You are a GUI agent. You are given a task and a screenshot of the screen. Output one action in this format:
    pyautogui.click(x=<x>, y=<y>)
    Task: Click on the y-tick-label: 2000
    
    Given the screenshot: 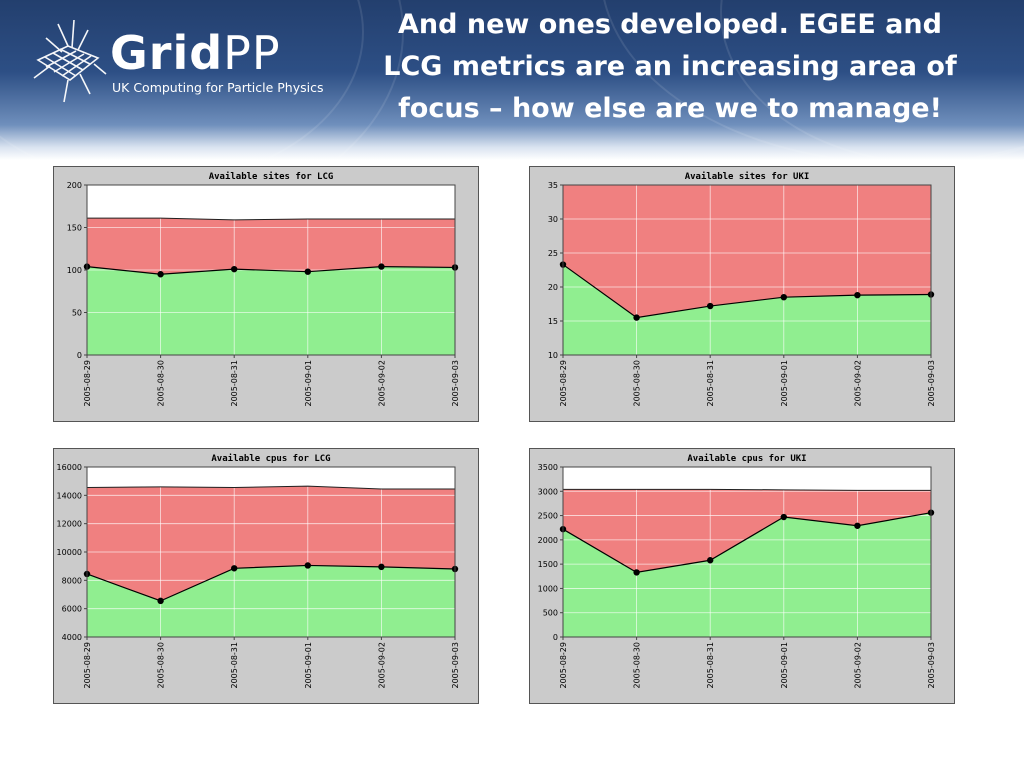 What is the action you would take?
    pyautogui.click(x=548, y=540)
    